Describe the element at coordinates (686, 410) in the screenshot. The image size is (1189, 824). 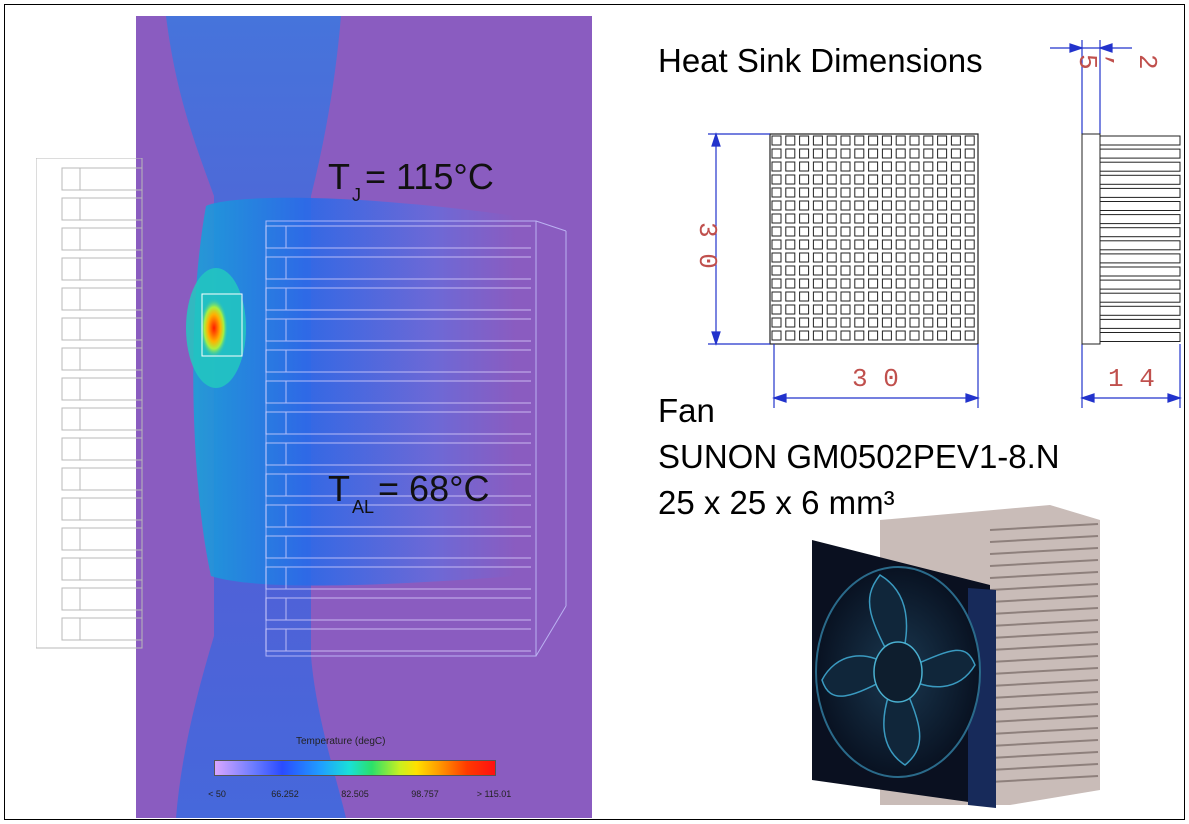
I see `fan-label: Fan` at that location.